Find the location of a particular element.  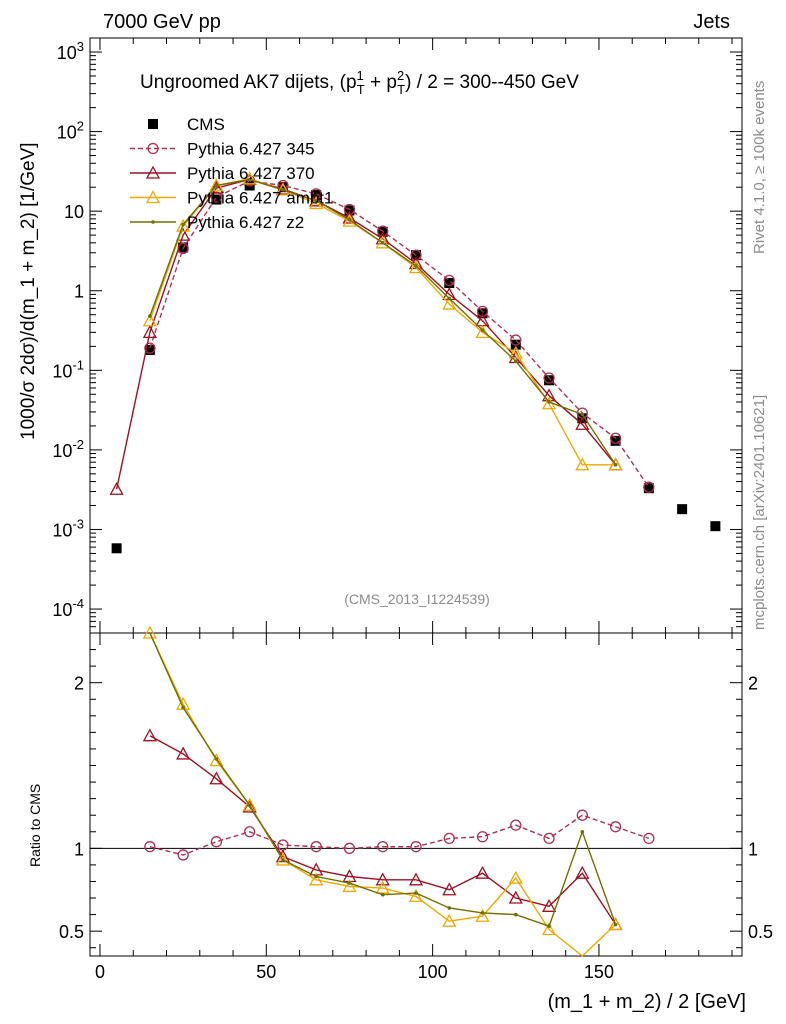

legend-label-ambt1: Pythia 6.427 ambt1 is located at coordinates (260, 198).